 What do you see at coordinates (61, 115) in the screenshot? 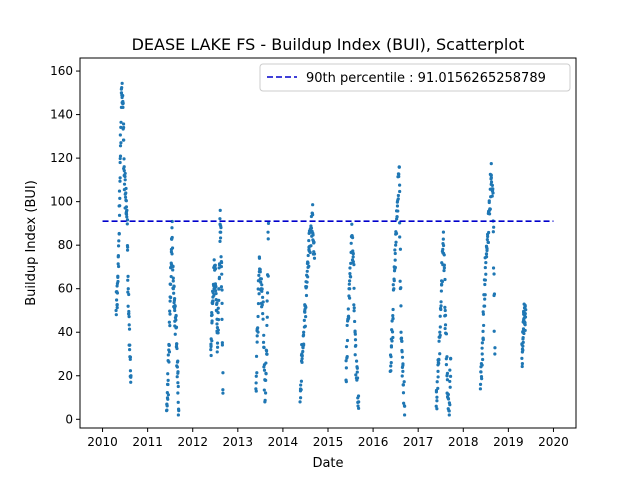
I see `y-tick-label: 140` at bounding box center [61, 115].